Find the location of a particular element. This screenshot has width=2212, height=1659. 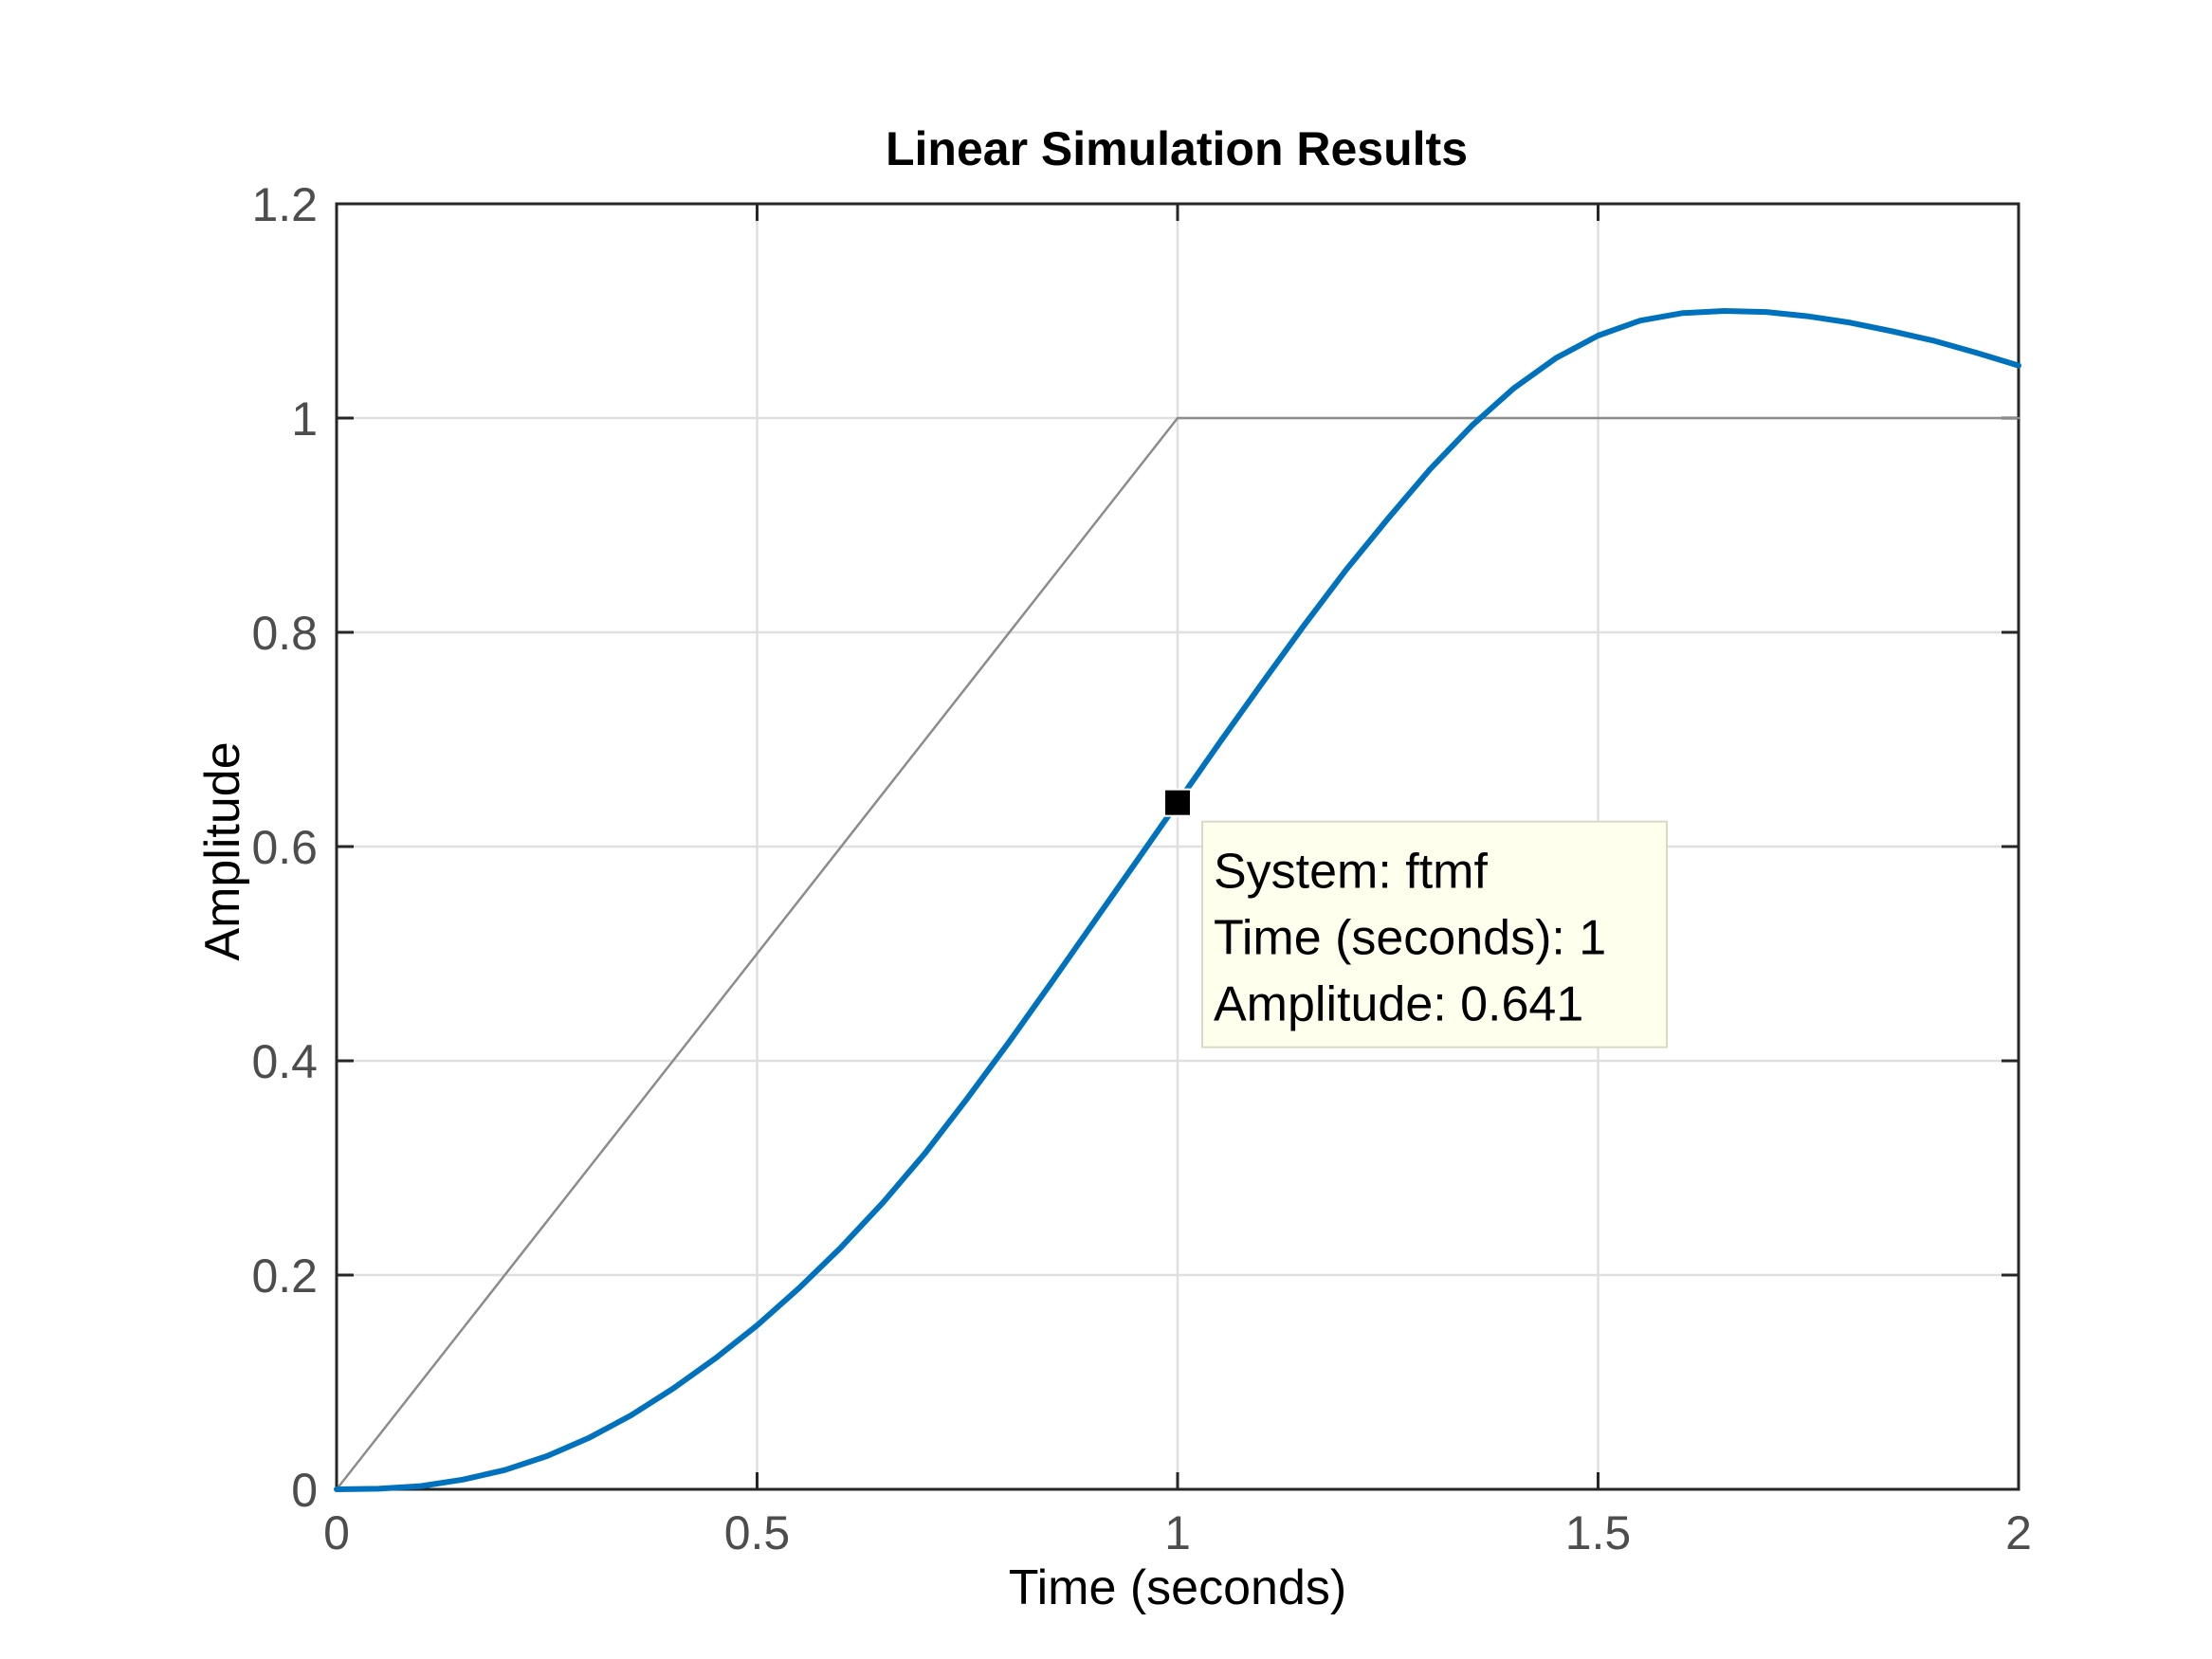

datatip-amplitude-label: Amplitude: 0.641 is located at coordinates (1398, 1004).